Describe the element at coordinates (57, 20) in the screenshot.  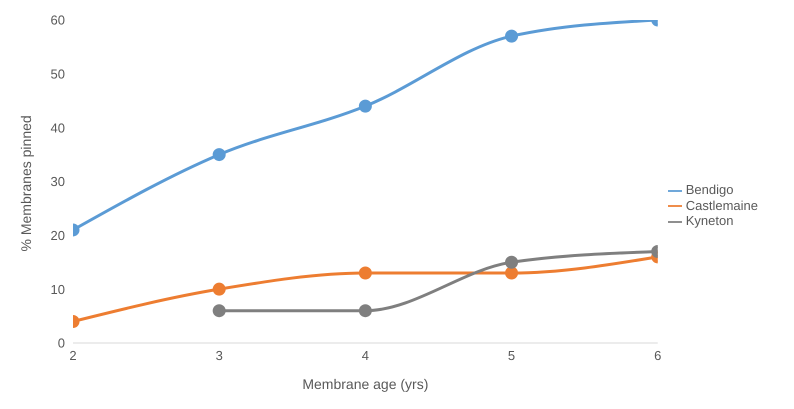
I see `y-tick-label: 60` at that location.